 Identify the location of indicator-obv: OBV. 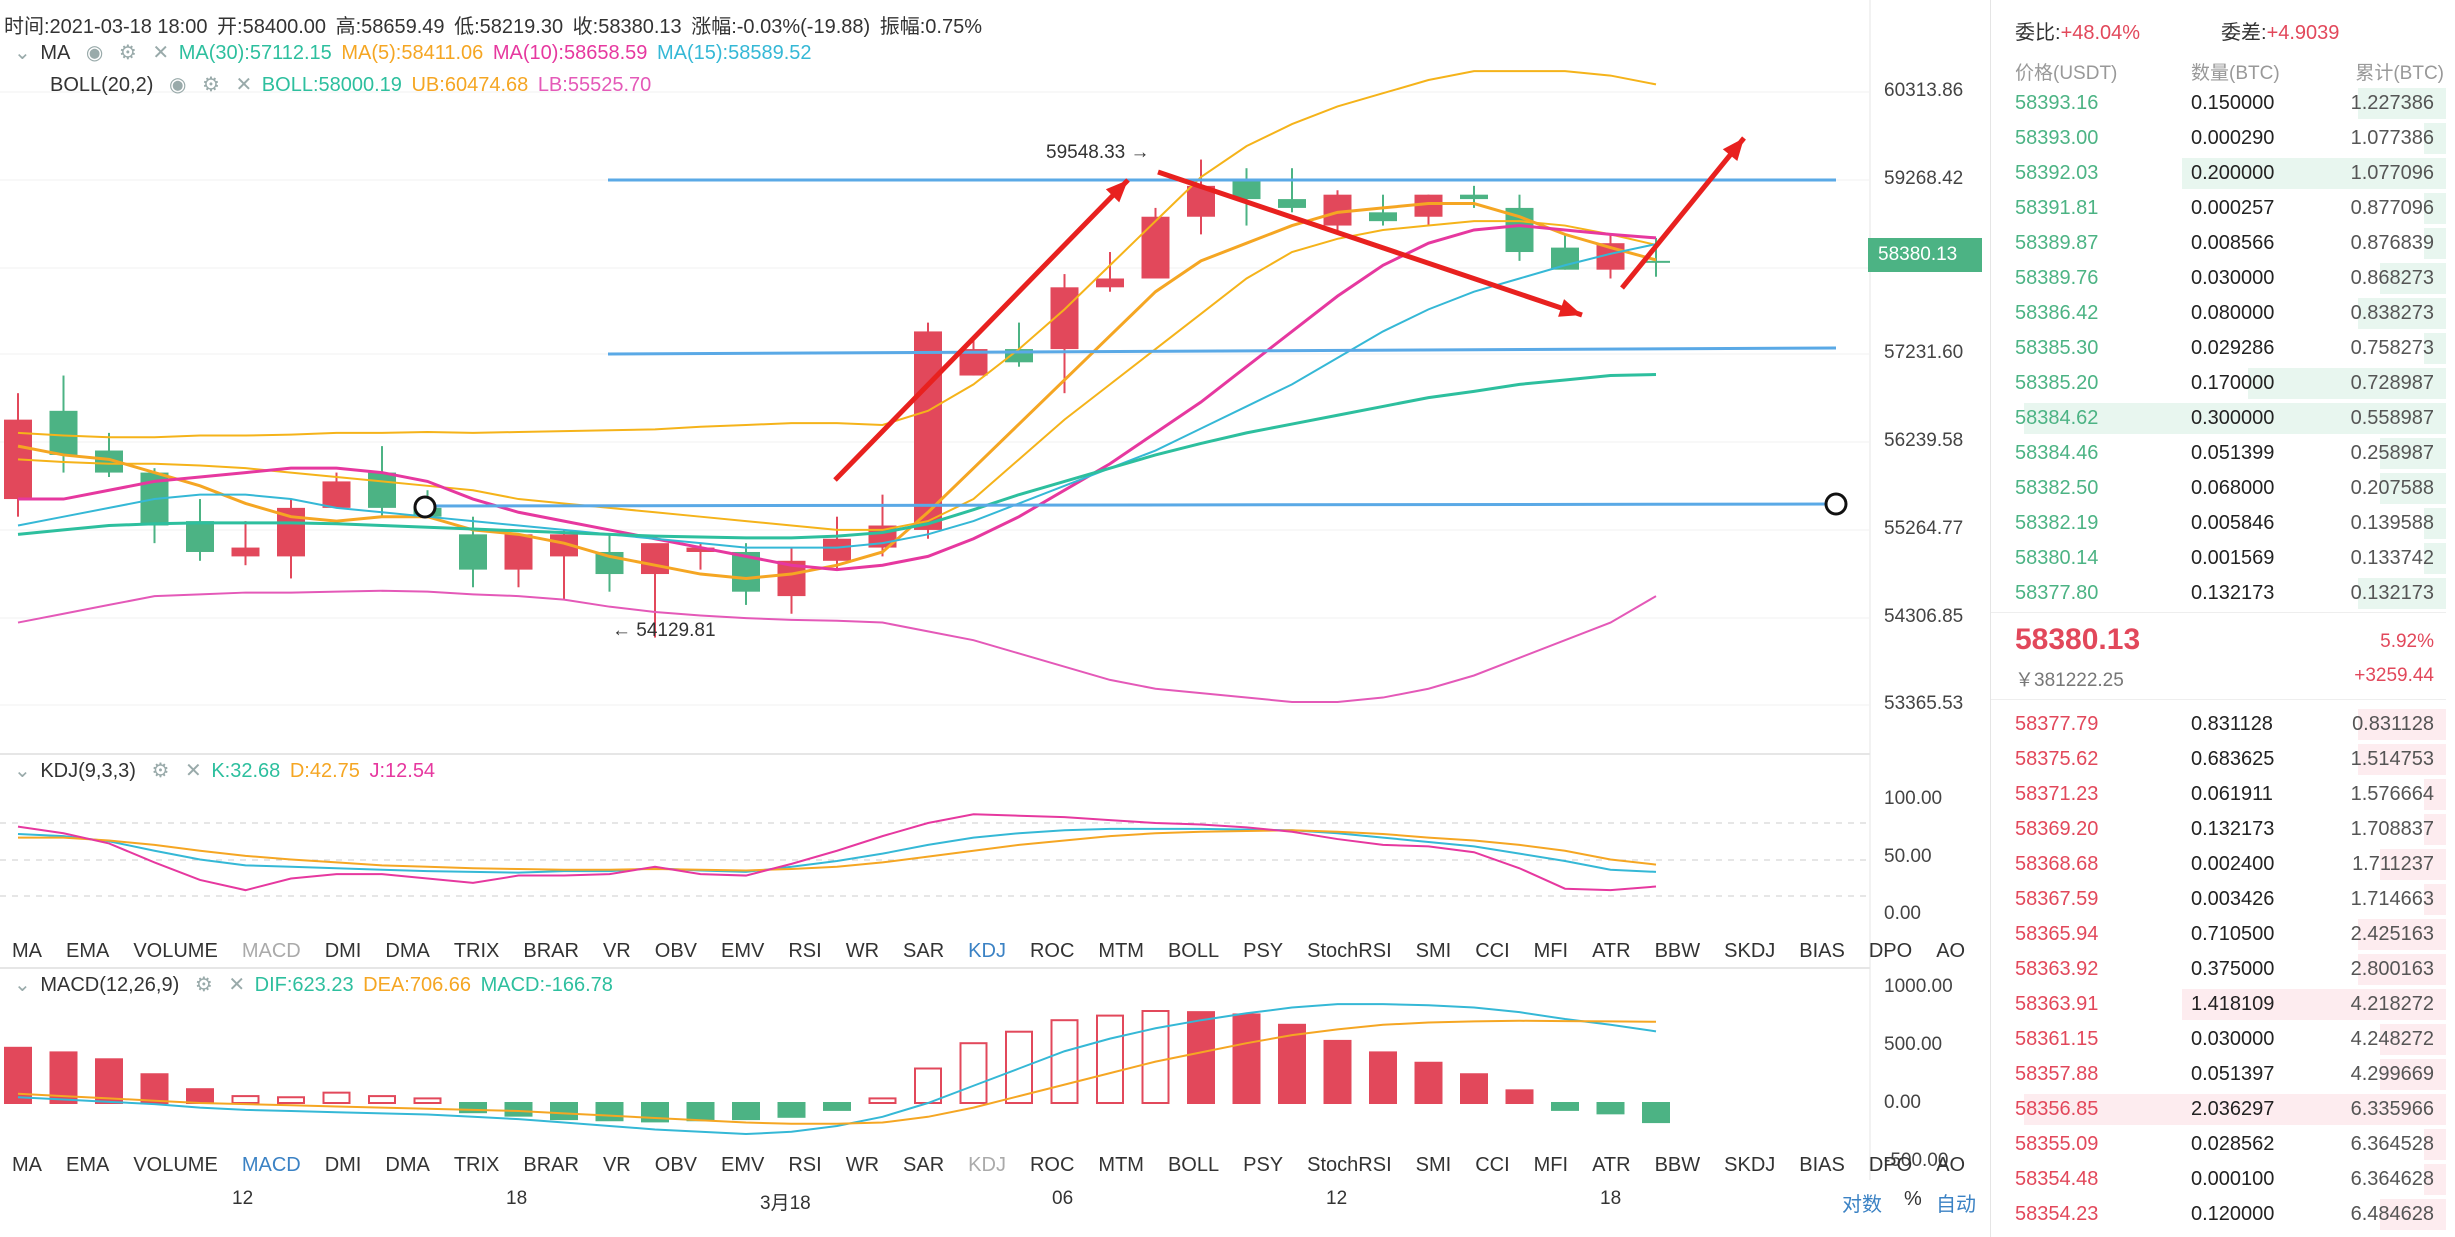
(676, 1164).